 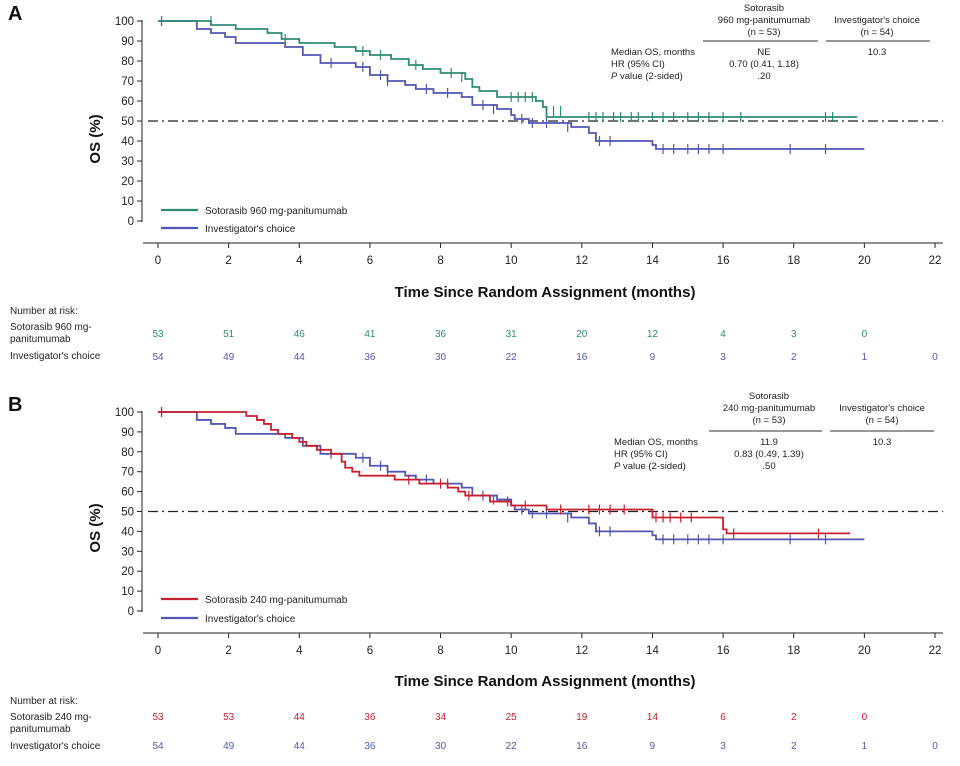 I want to click on panel-b-x-axis: 0 2 4 6 8 10 12 14 16 18 20 22, so click(x=543, y=644).